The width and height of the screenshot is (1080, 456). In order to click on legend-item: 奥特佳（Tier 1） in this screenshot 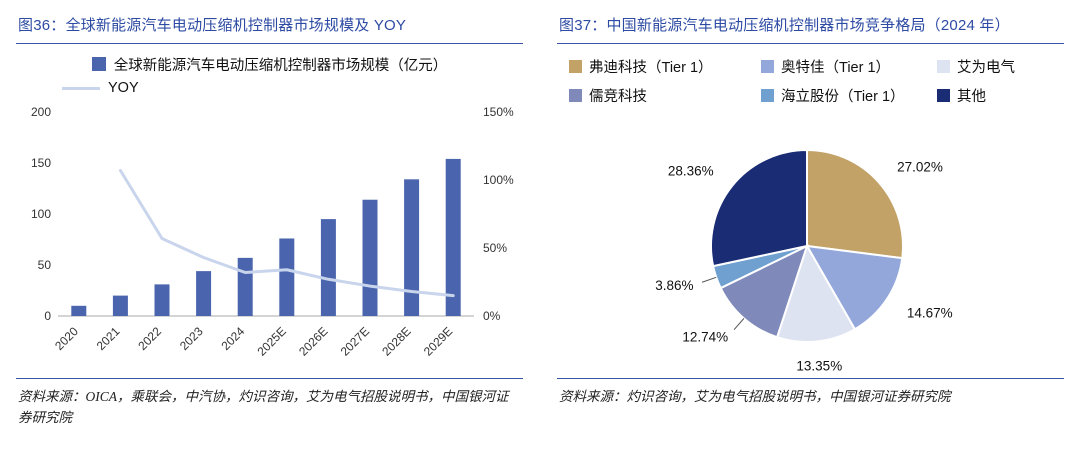, I will do `click(846, 66)`.